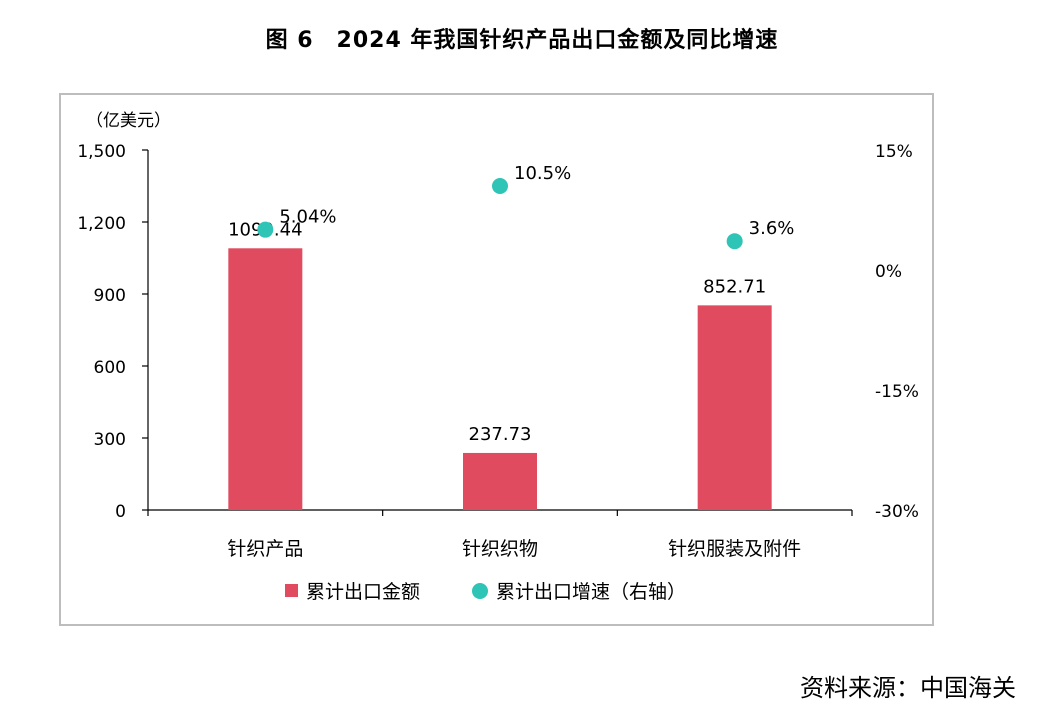  What do you see at coordinates (772, 228) in the screenshot?
I see `growth-value-label: 3.6%` at bounding box center [772, 228].